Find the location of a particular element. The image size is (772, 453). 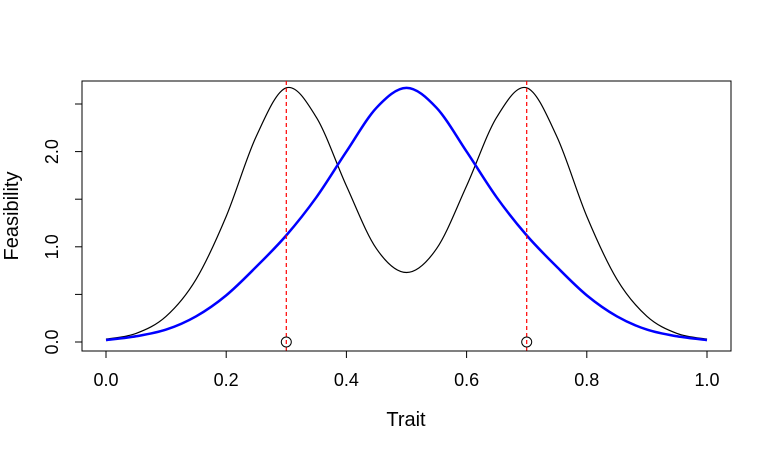

y-axis-title: Feasibility is located at coordinates (12, 216).